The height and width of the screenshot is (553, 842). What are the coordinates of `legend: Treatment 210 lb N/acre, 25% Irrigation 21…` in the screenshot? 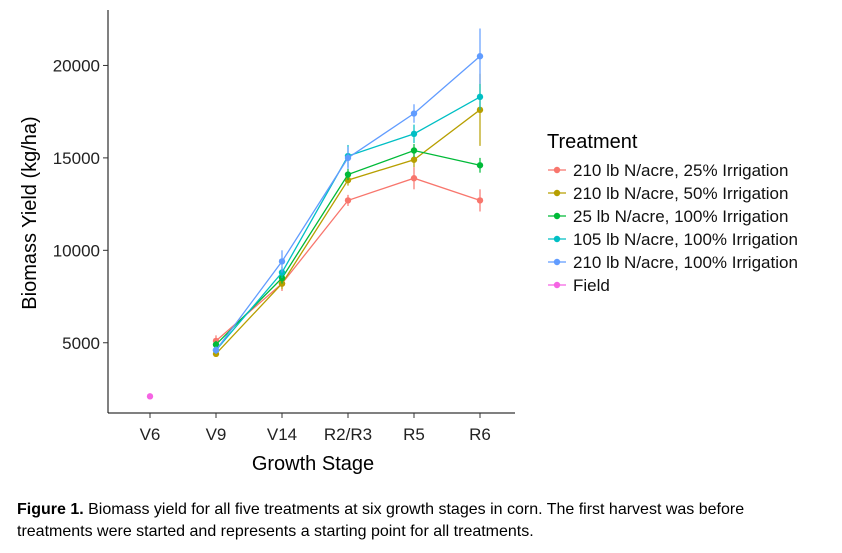 It's located at (672, 213).